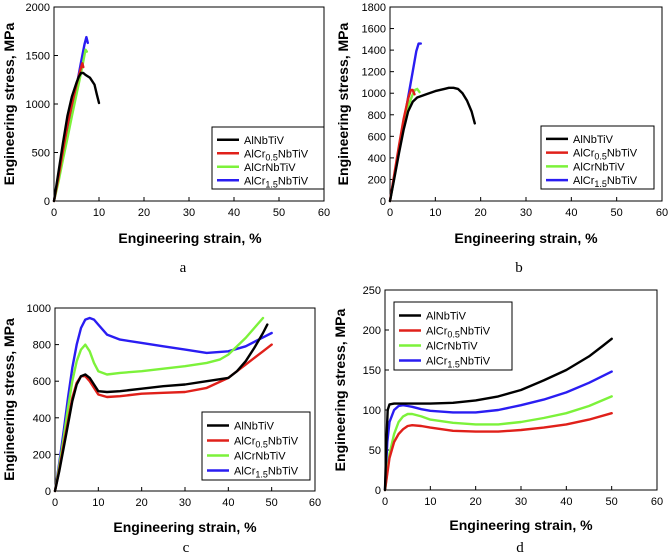  Describe the element at coordinates (186, 548) in the screenshot. I see `panel-label: c` at that location.